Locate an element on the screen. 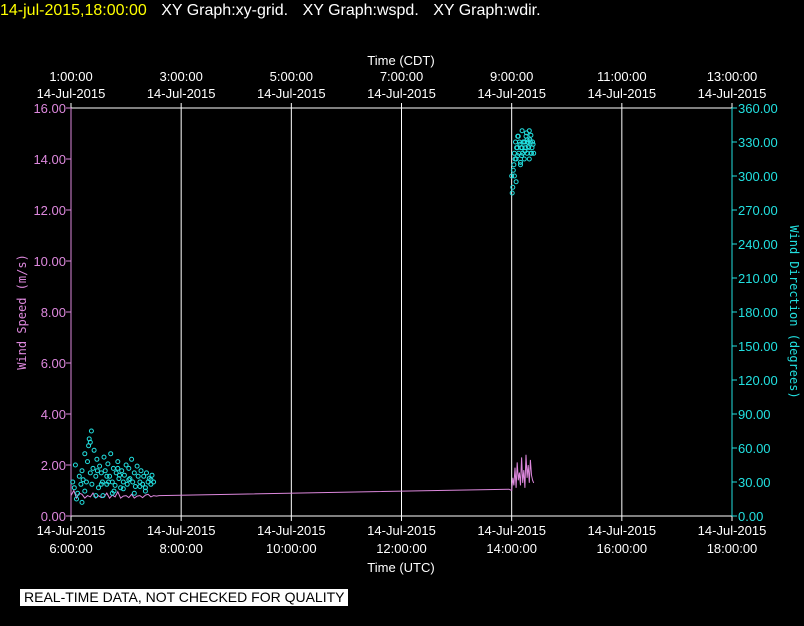 This screenshot has height=626, width=804. left-axis-label: Wind Speed (m/s) is located at coordinates (22, 312).